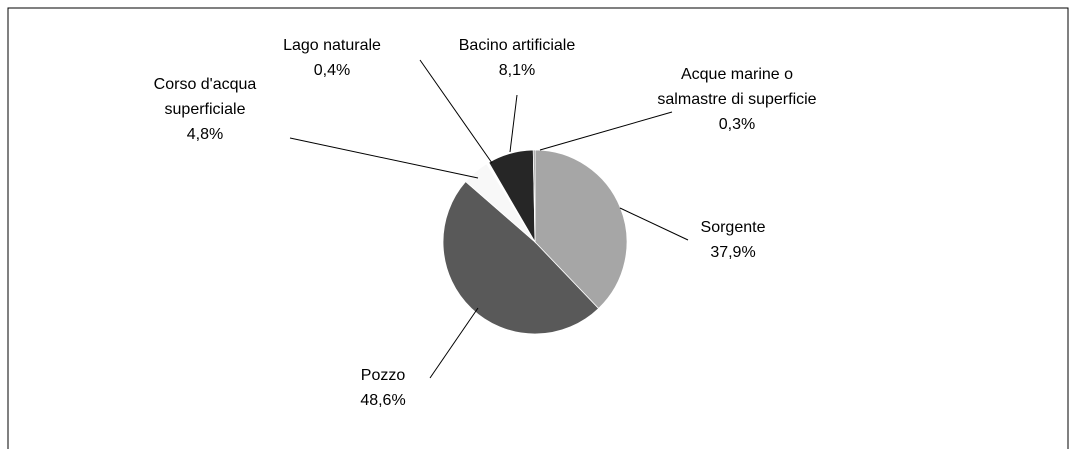  What do you see at coordinates (332, 45) in the screenshot?
I see `category-label: Lago naturale` at bounding box center [332, 45].